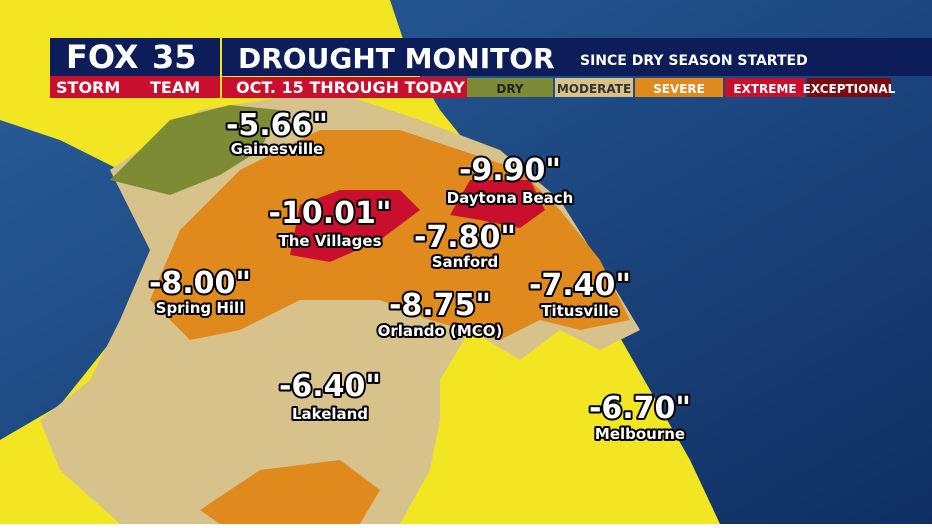  Describe the element at coordinates (195, 150) in the screenshot. I see `dry-area` at that location.